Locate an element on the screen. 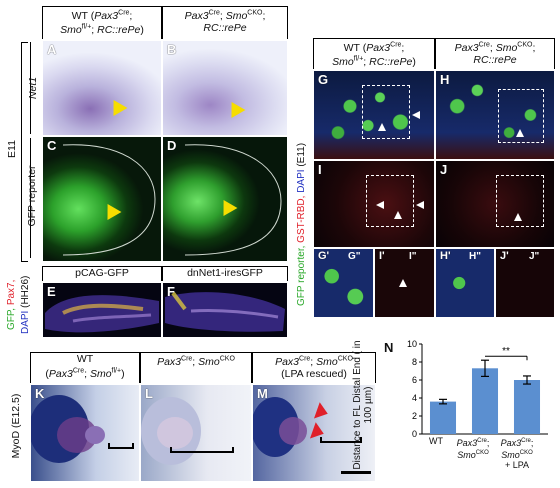 Image resolution: width=560 pixels, height=488 pixels. xlabel-cko: Pax3Cre; SmoCKO is located at coordinates (473, 449).